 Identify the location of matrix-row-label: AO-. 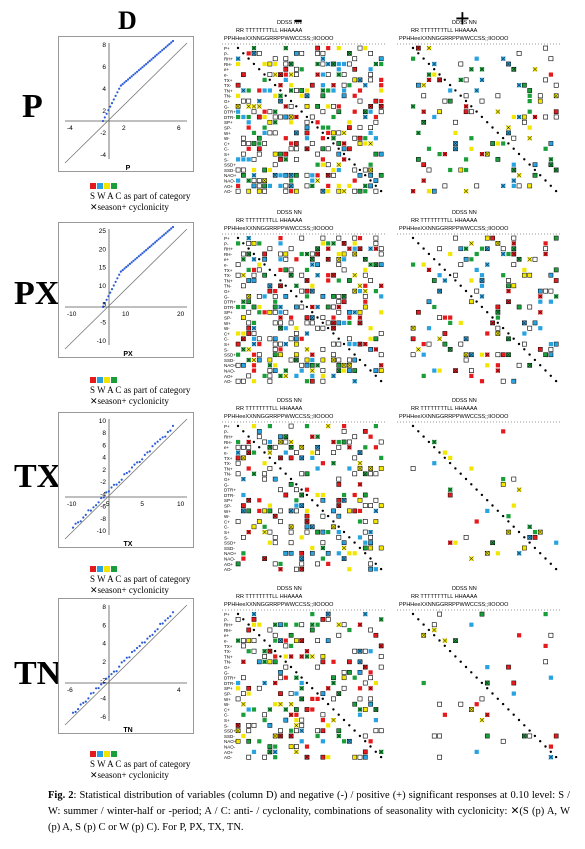
(228, 569).